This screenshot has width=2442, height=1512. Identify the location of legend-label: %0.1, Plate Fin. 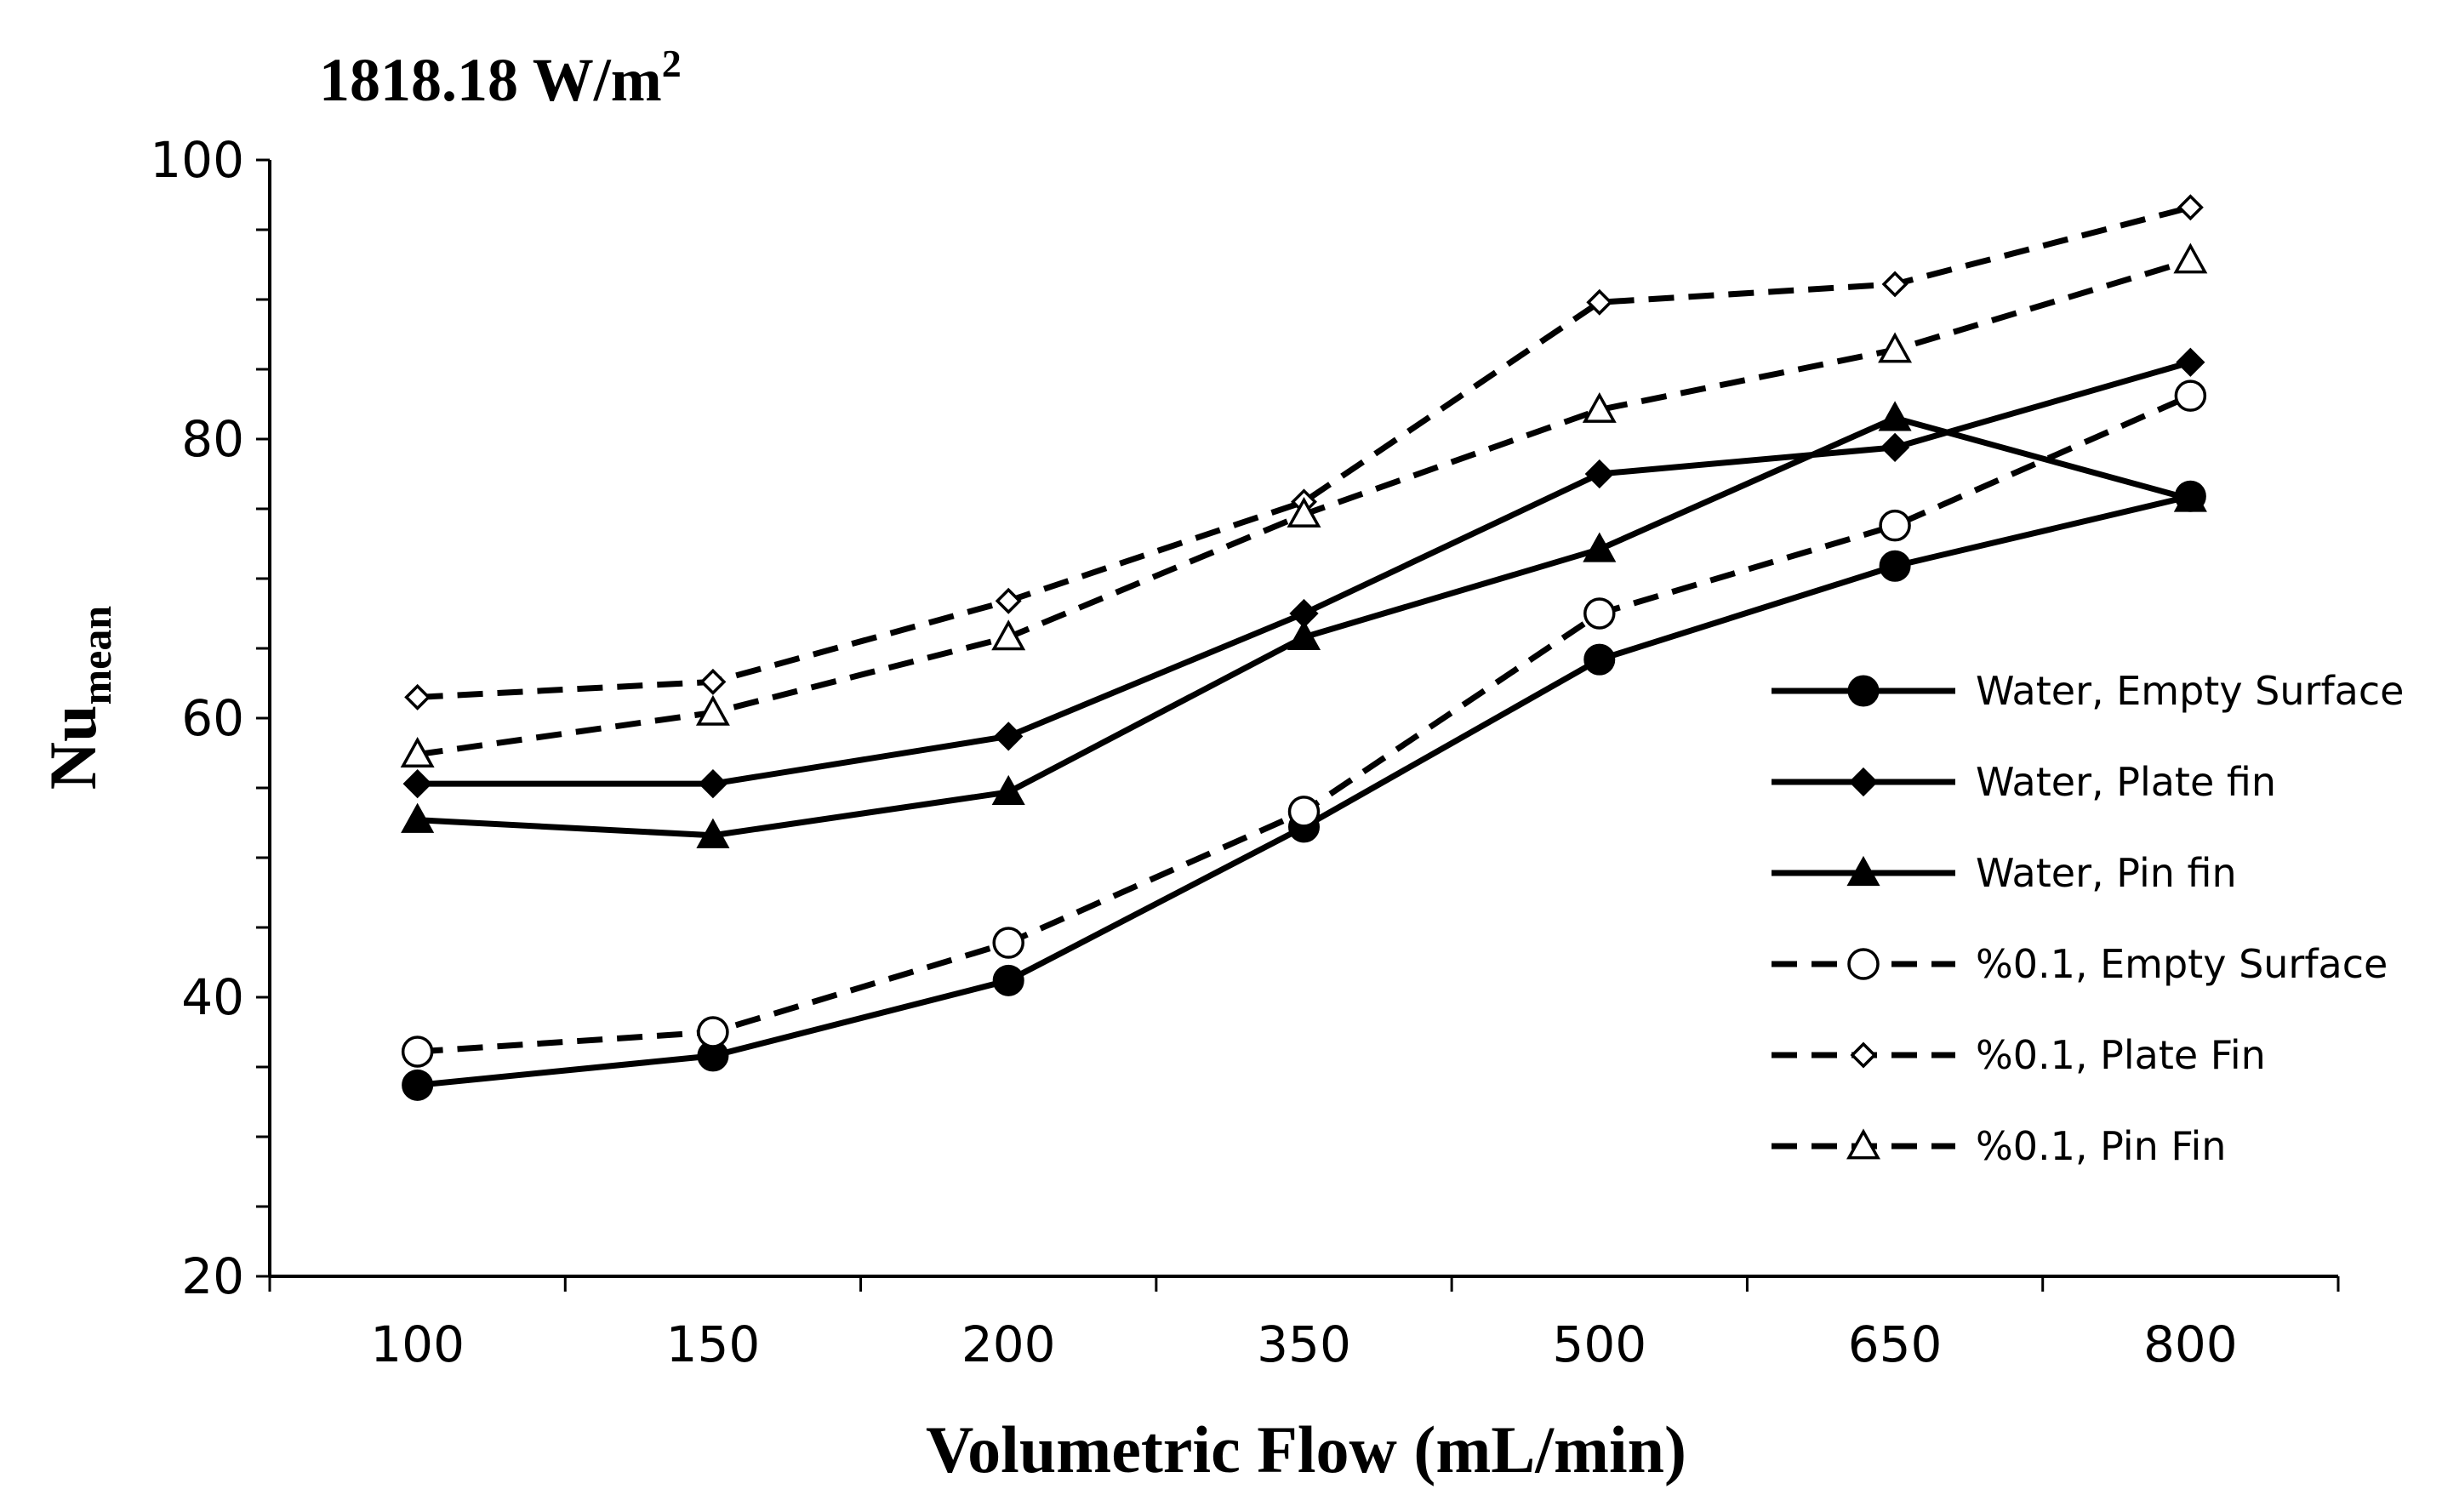
(2121, 1055).